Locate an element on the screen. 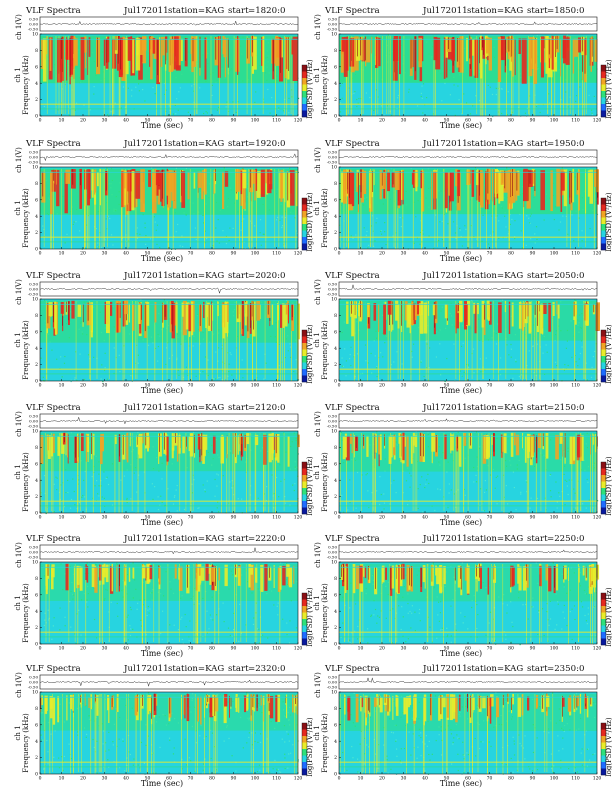  colorbar-label: log(PSD) (V²/Hz) is located at coordinates (607, 748).